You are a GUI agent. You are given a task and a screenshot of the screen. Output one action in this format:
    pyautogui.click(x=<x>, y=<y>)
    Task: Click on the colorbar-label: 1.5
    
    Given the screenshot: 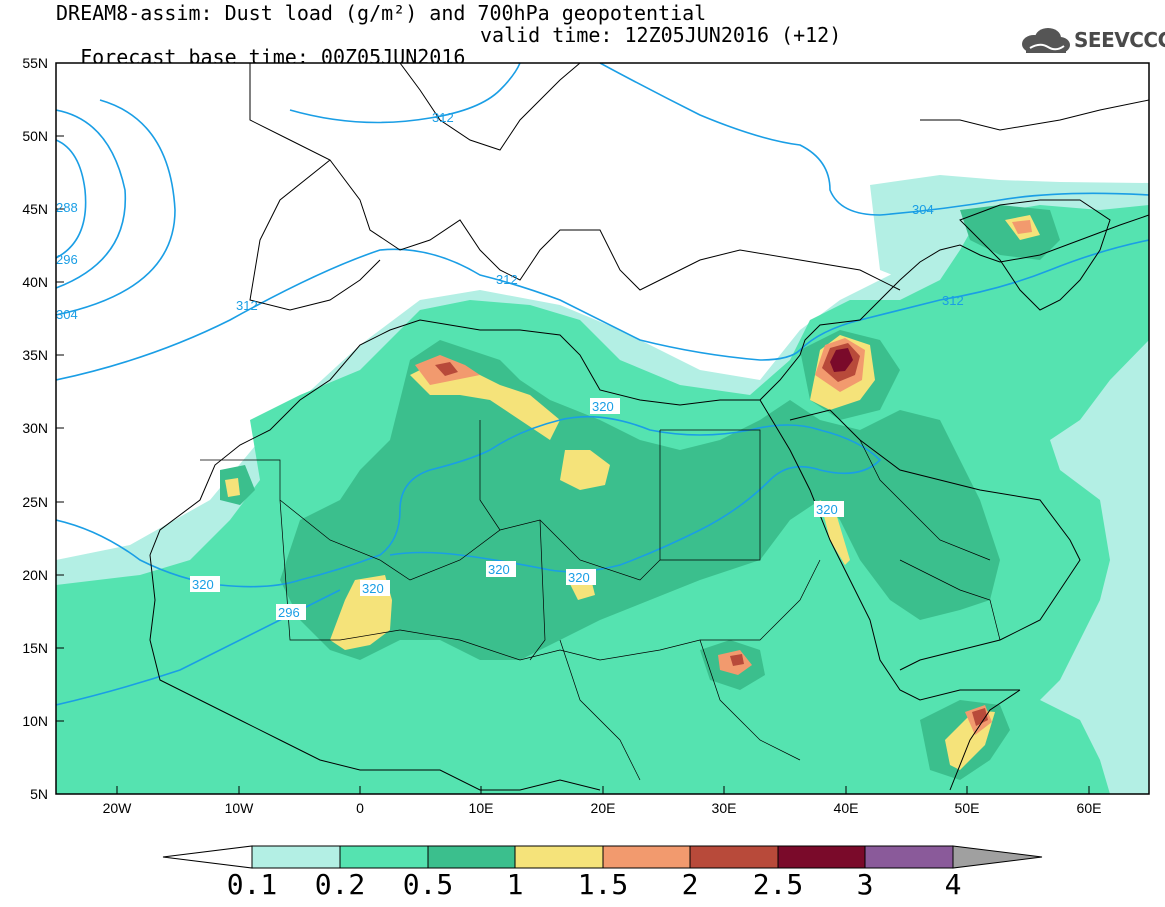 What is the action you would take?
    pyautogui.click(x=603, y=884)
    